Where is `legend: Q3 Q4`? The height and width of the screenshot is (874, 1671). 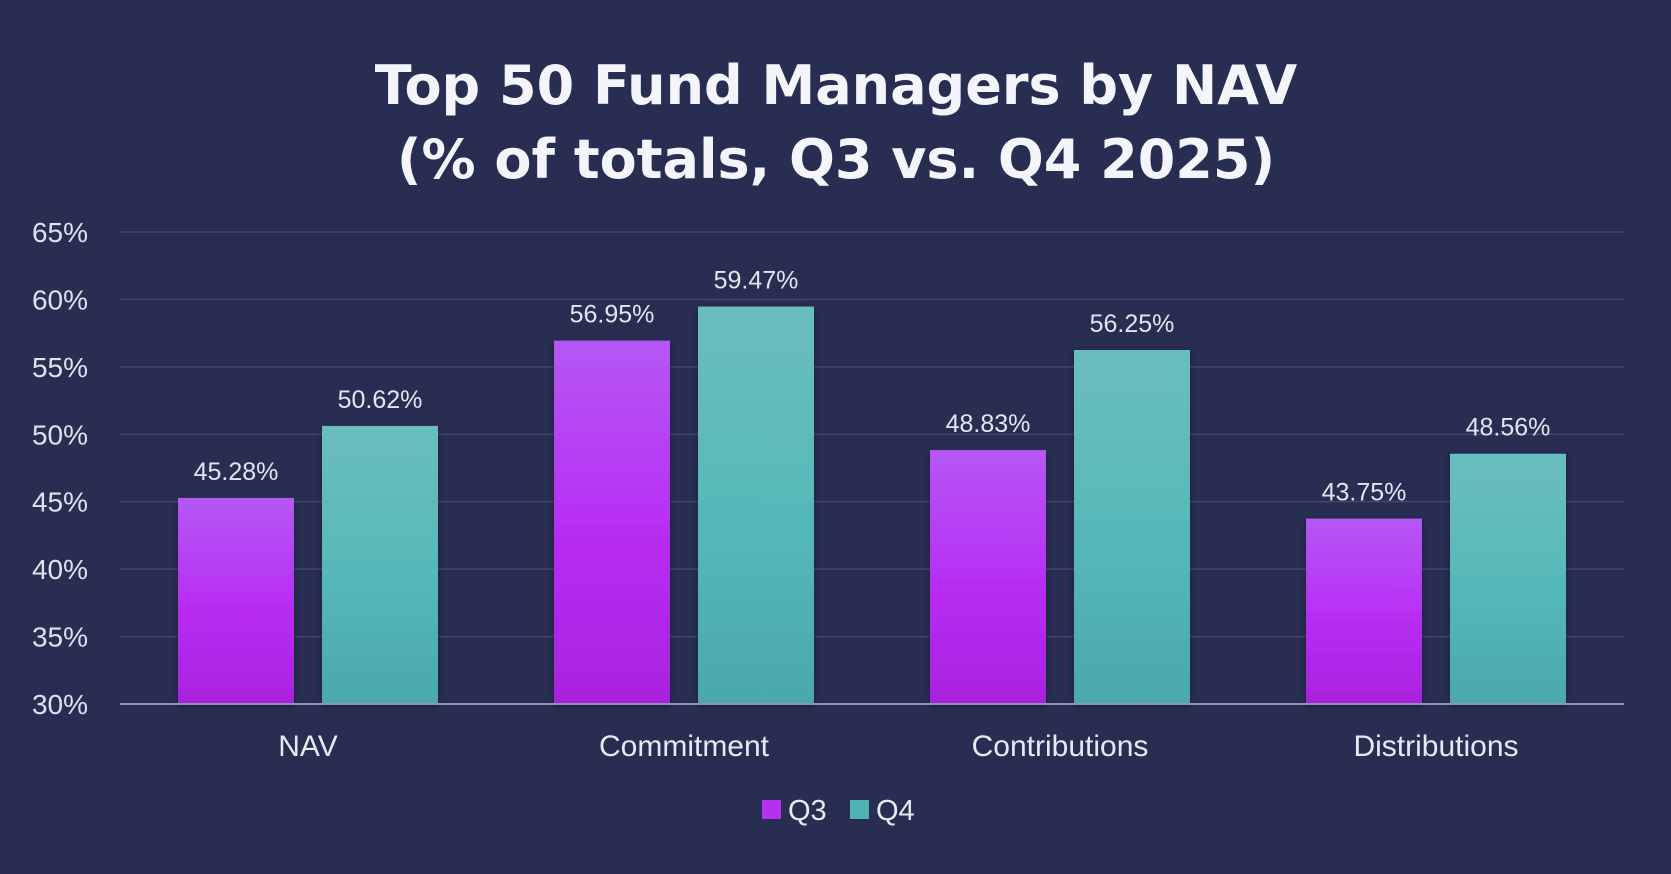 legend: Q3 Q4 is located at coordinates (838, 811).